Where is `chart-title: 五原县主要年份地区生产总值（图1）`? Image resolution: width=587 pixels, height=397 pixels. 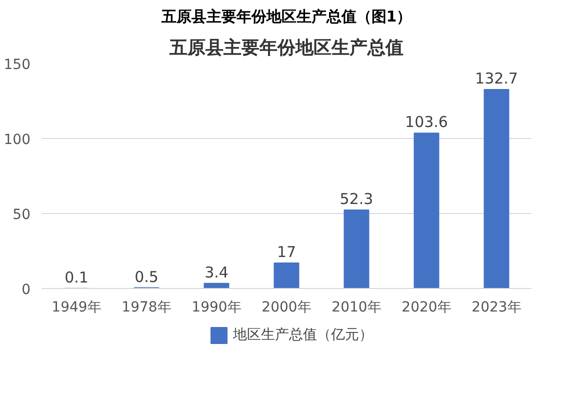
chart-title: 五原县主要年份地区生产总值（图1） is located at coordinates (286, 17).